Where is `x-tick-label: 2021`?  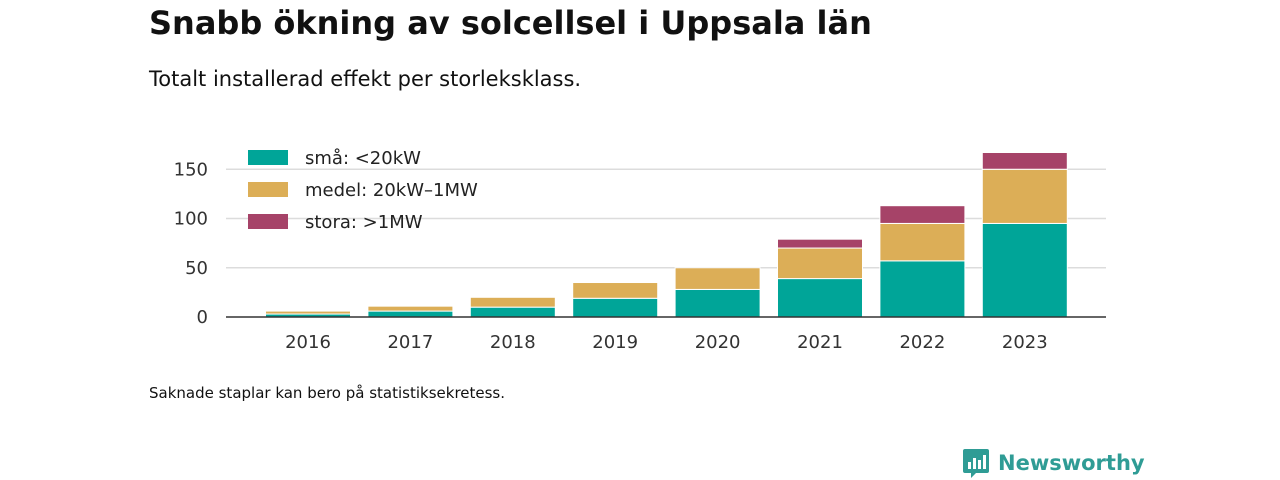
x-tick-label: 2021 is located at coordinates (820, 342).